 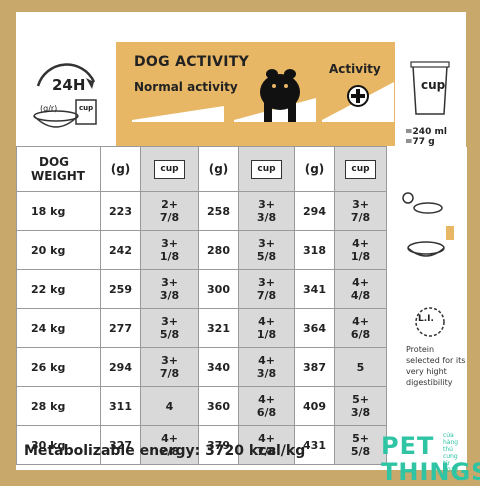 I want to click on h24-label: 24H, so click(x=69, y=85).